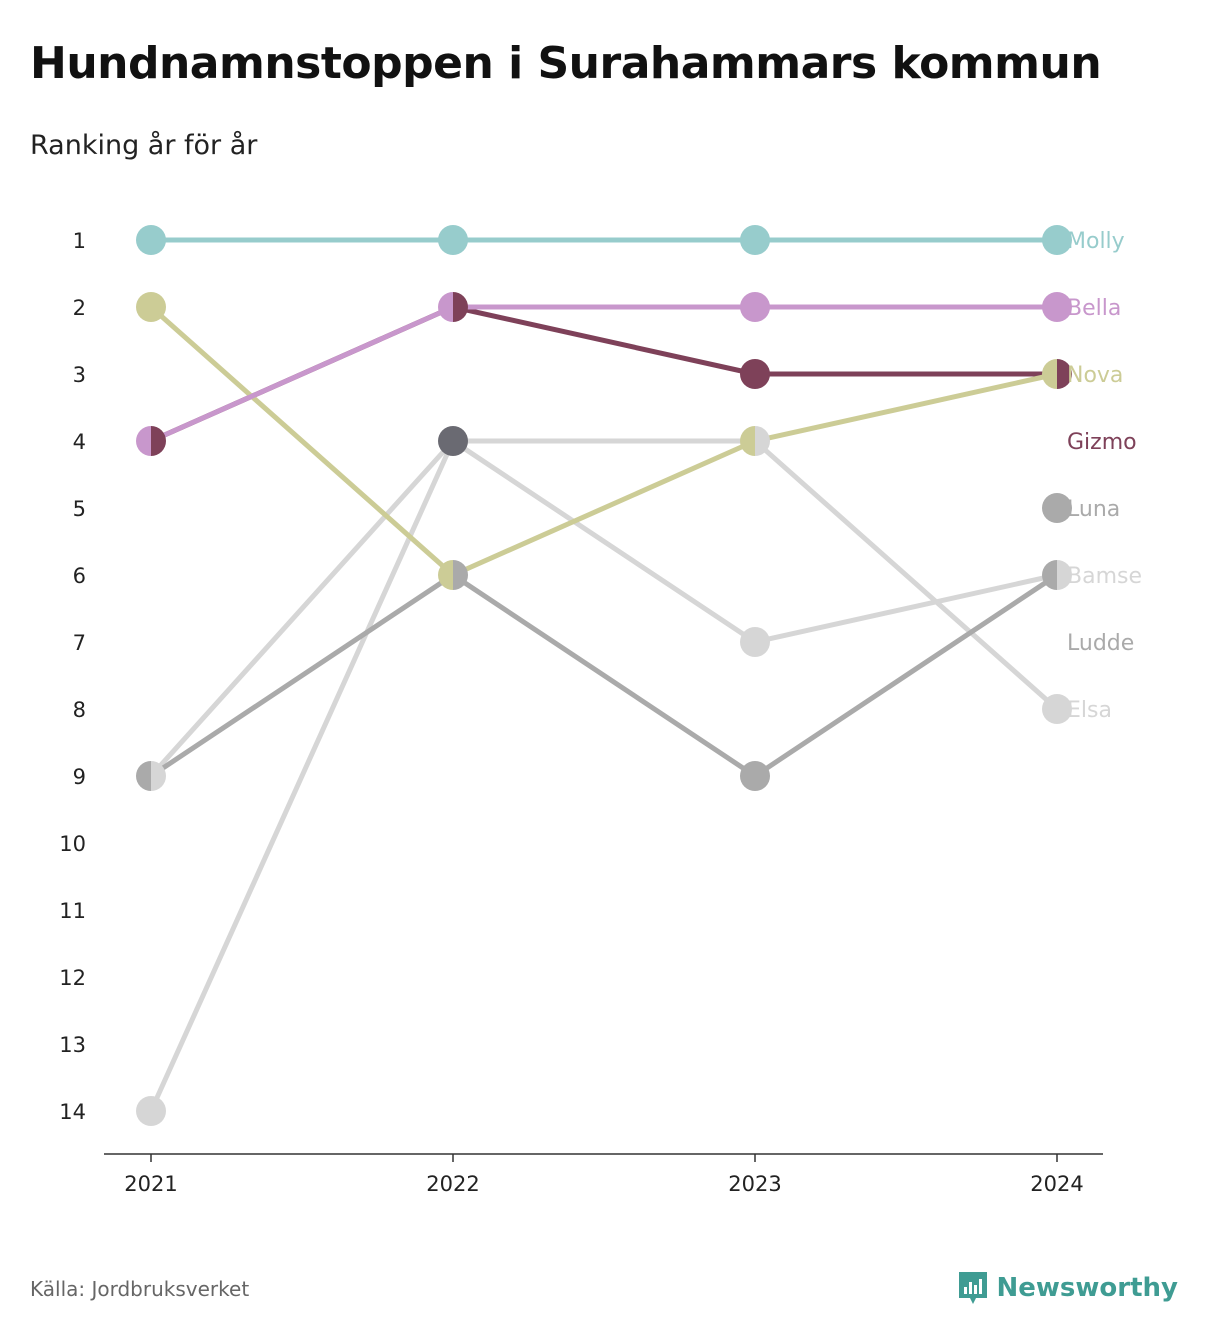 The image size is (1212, 1340). What do you see at coordinates (72, 978) in the screenshot?
I see `y-tick-label: 12` at bounding box center [72, 978].